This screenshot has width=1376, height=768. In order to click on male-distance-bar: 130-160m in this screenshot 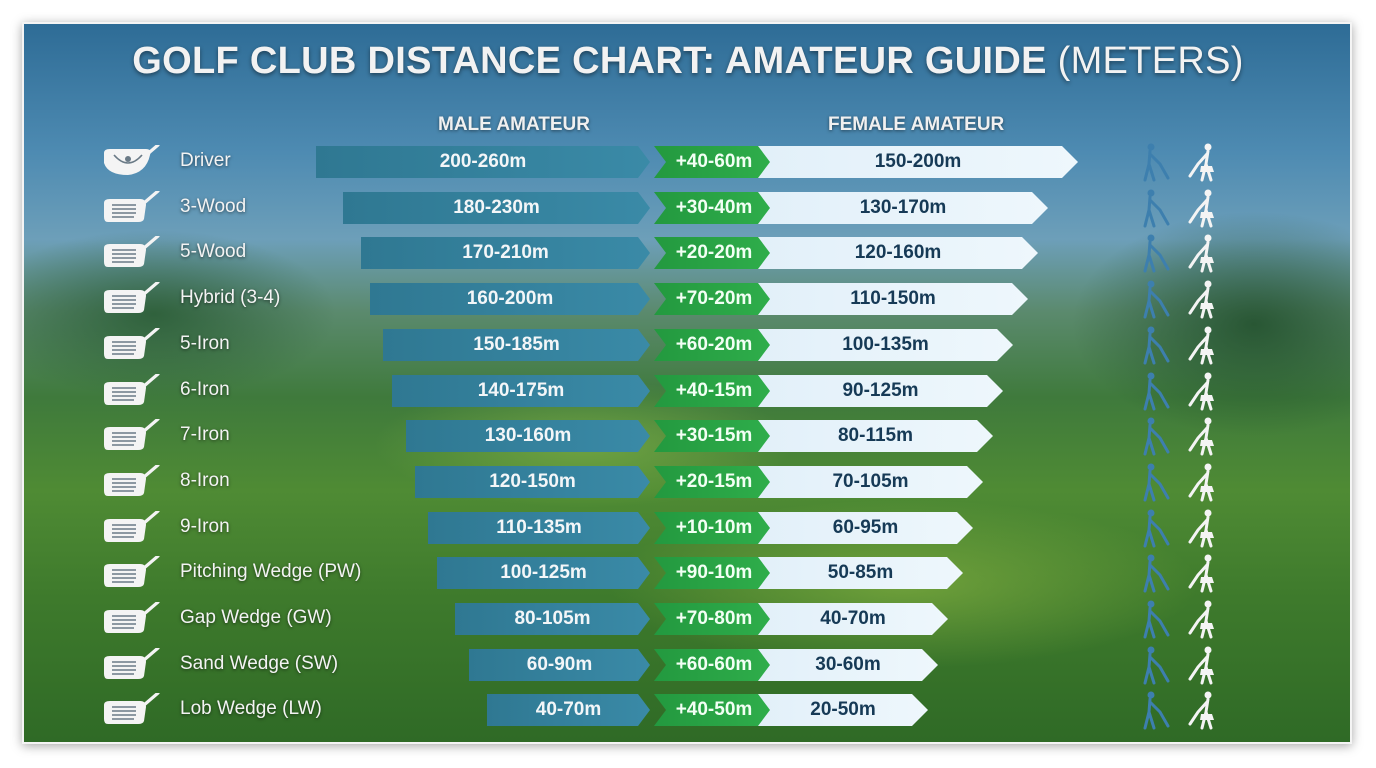, I will do `click(528, 436)`.